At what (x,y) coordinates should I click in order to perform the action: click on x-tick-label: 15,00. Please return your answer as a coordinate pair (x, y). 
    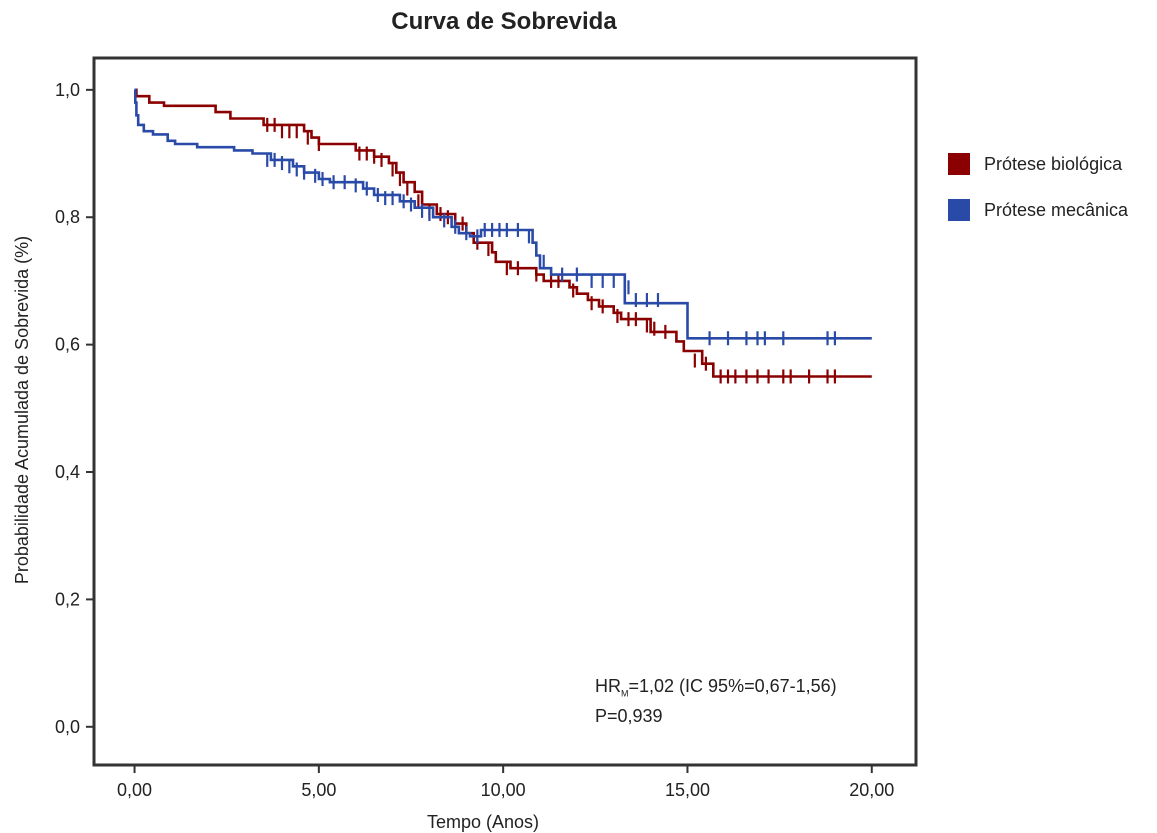
    Looking at the image, I should click on (687, 790).